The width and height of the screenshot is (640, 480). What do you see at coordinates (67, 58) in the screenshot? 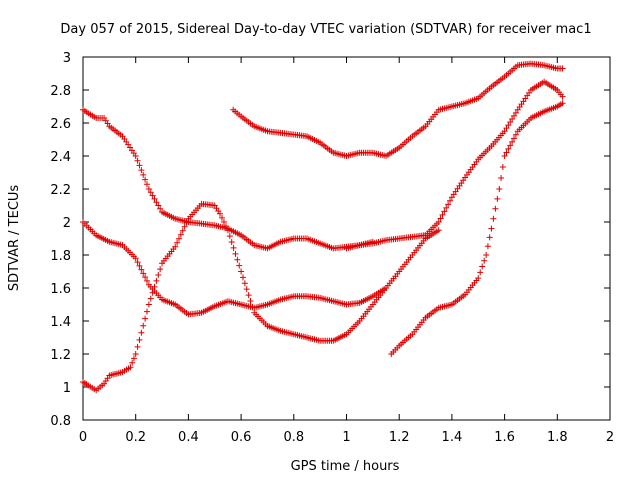
I see `y-tick-label: 3` at bounding box center [67, 58].